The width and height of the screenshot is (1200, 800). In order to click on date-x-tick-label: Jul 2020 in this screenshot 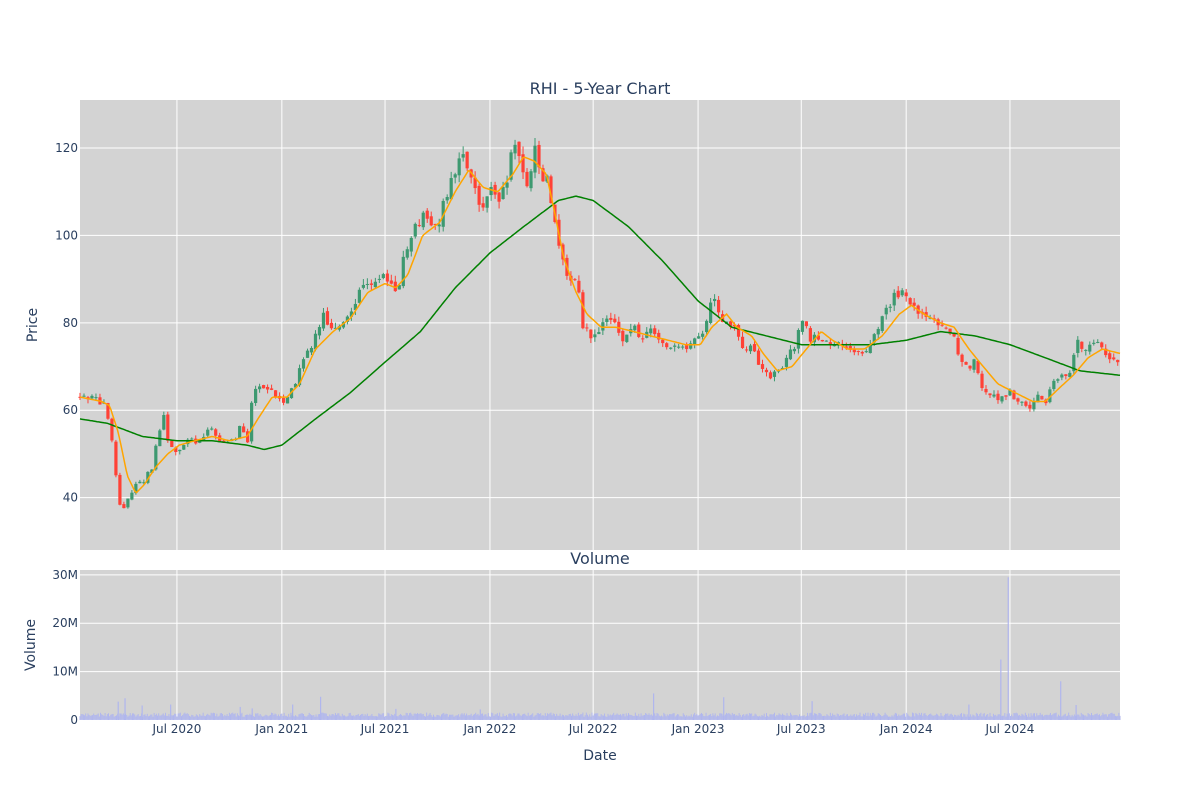, I will do `click(177, 729)`.